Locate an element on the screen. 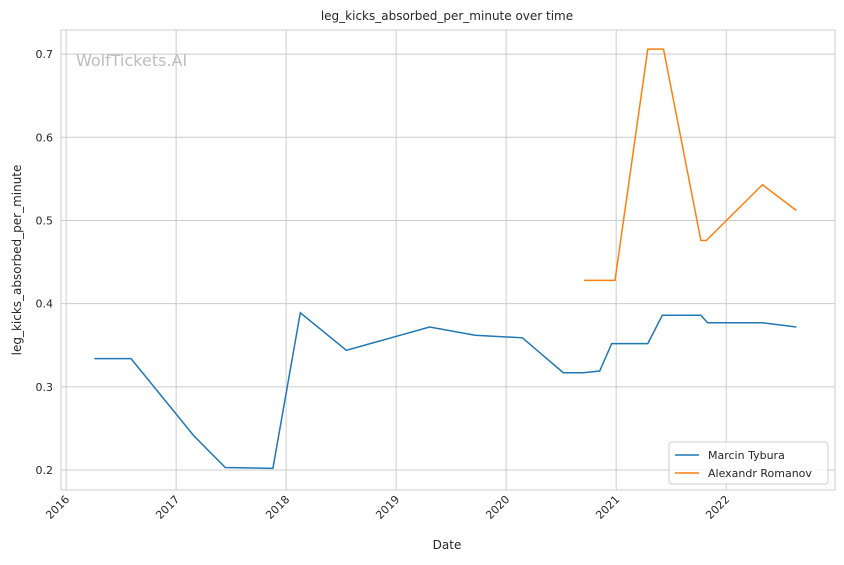 The image size is (844, 565). y-tick-label: 0.5 is located at coordinates (45, 220).